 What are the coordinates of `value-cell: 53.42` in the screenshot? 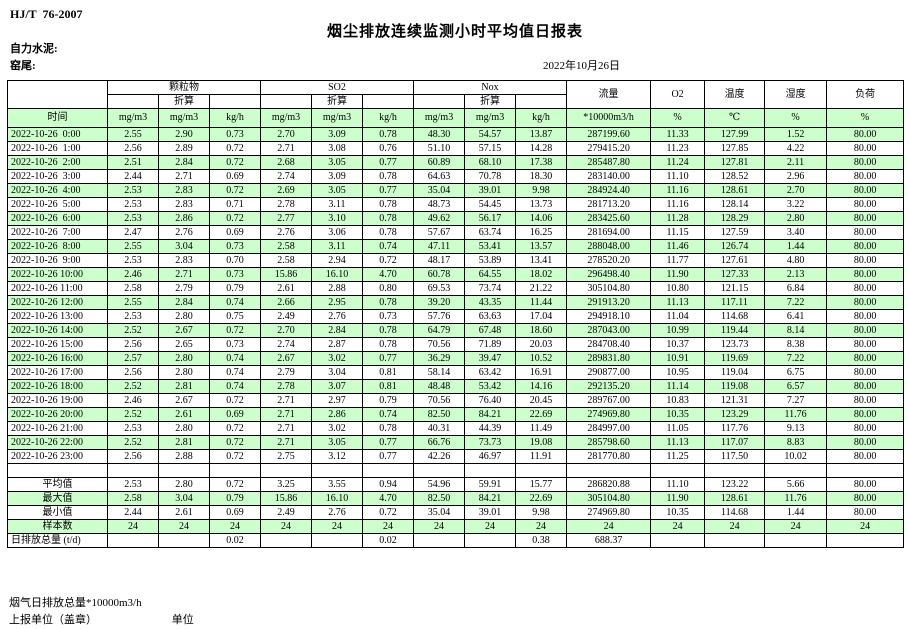 It's located at (490, 386).